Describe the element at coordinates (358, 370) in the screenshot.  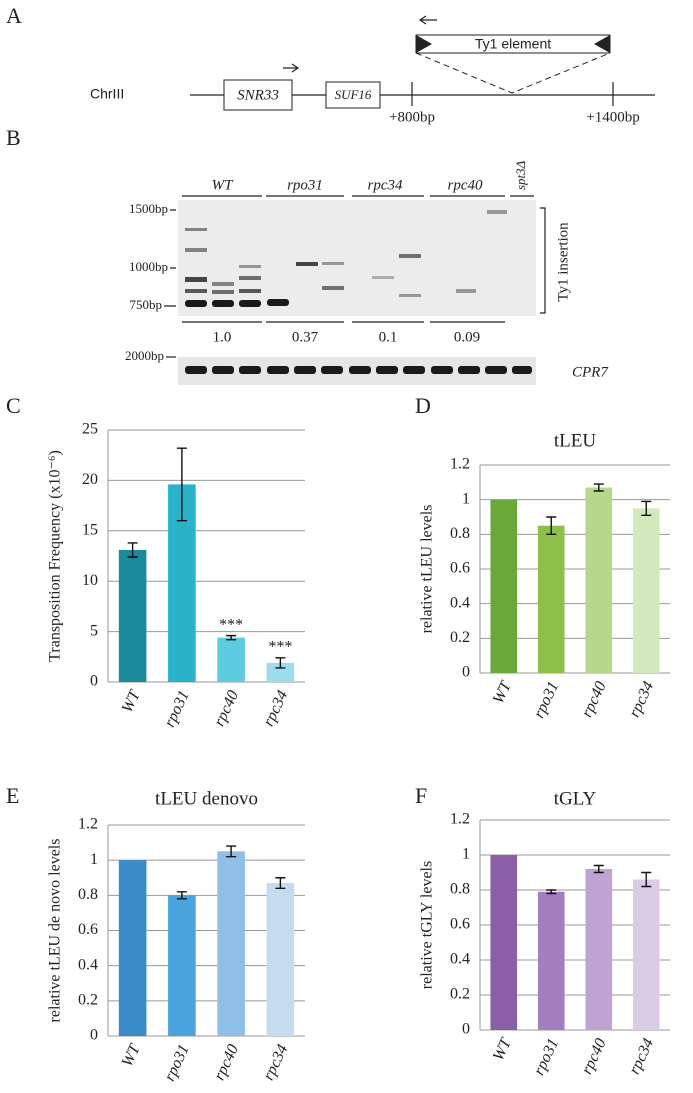
I see `control-bands` at that location.